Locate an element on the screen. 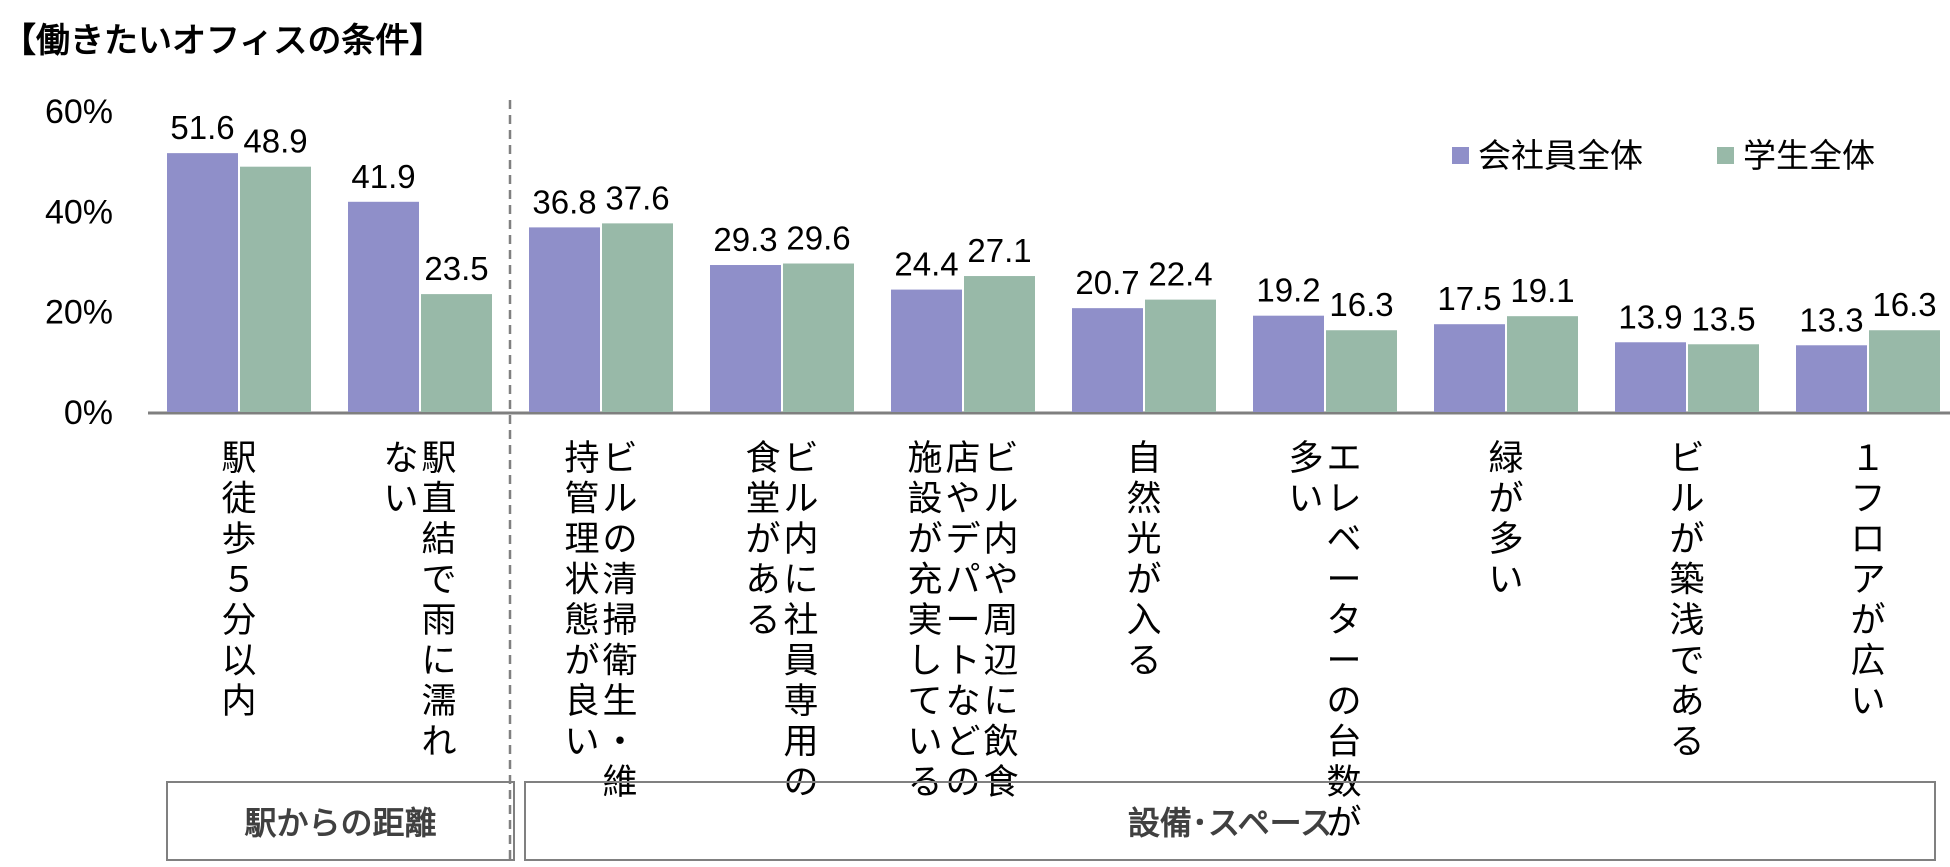 This screenshot has height=867, width=1950. category-label: ビルの清掃衛生・維 is located at coordinates (619, 621).